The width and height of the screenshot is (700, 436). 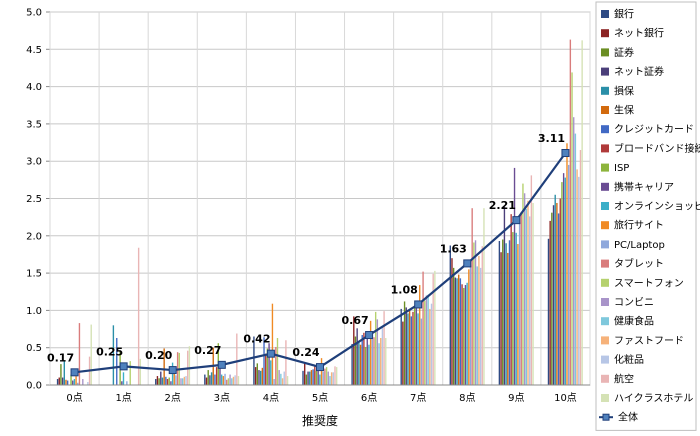 What do you see at coordinates (34, 311) in the screenshot?
I see `y-tick-label: 1.0` at bounding box center [34, 311].